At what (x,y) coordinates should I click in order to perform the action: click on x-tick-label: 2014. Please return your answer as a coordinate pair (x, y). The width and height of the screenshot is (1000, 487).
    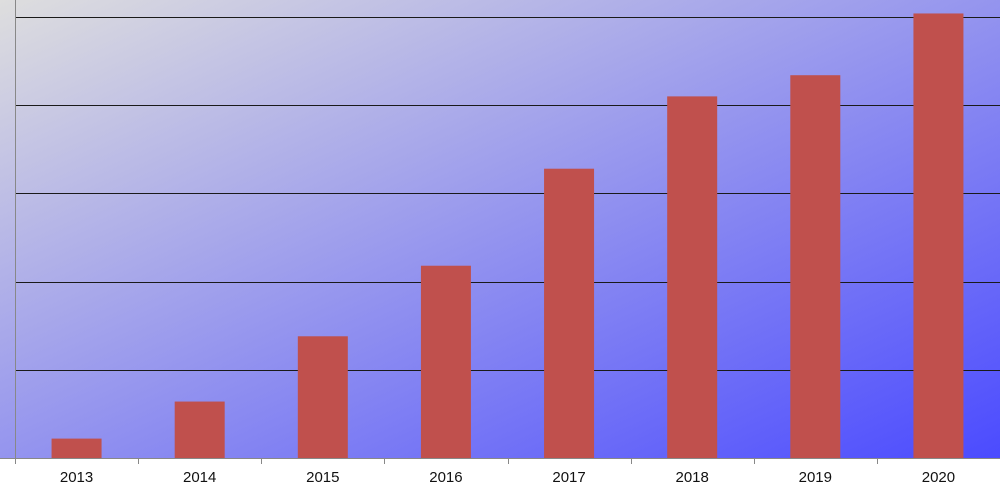
    Looking at the image, I should click on (199, 477).